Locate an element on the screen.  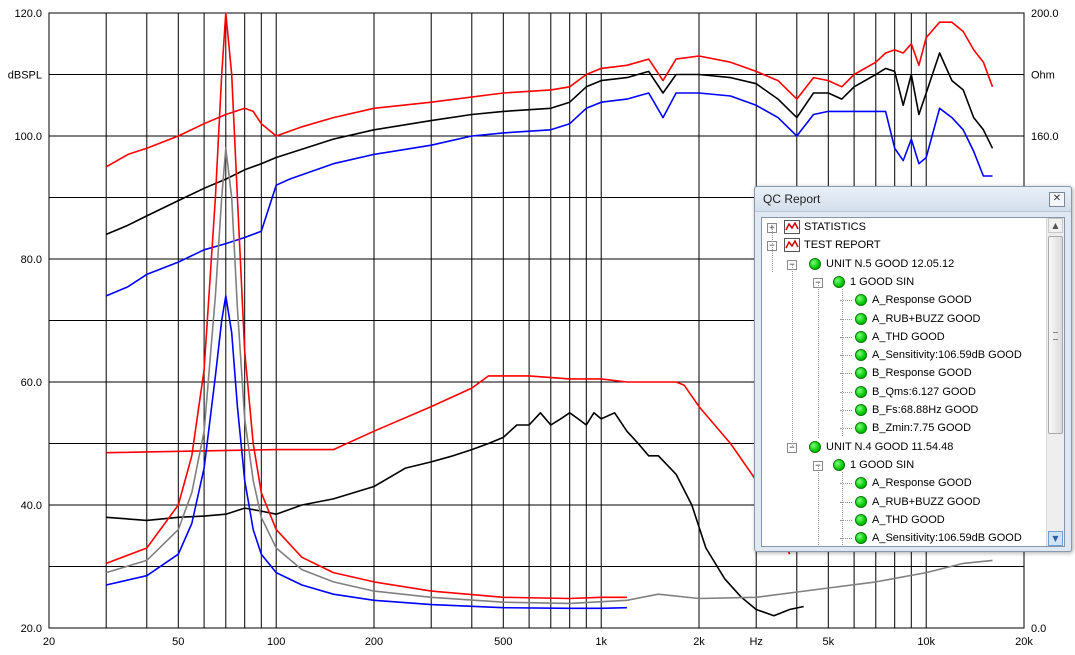
qc-report-titlebar: QC Report ✕ is located at coordinates (913, 199).